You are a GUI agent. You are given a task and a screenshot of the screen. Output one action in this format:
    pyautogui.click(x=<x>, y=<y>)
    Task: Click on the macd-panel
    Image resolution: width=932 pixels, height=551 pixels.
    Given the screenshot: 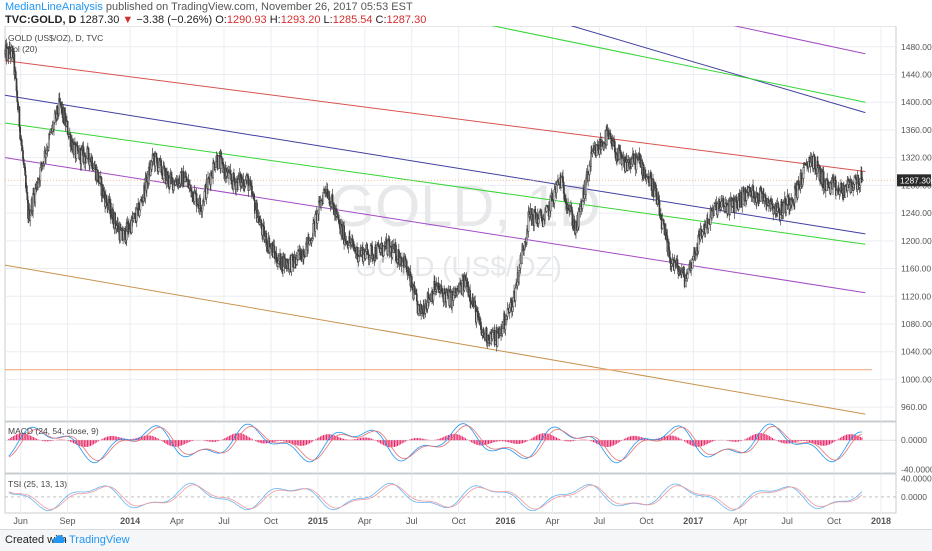 What is the action you would take?
    pyautogui.click(x=450, y=447)
    